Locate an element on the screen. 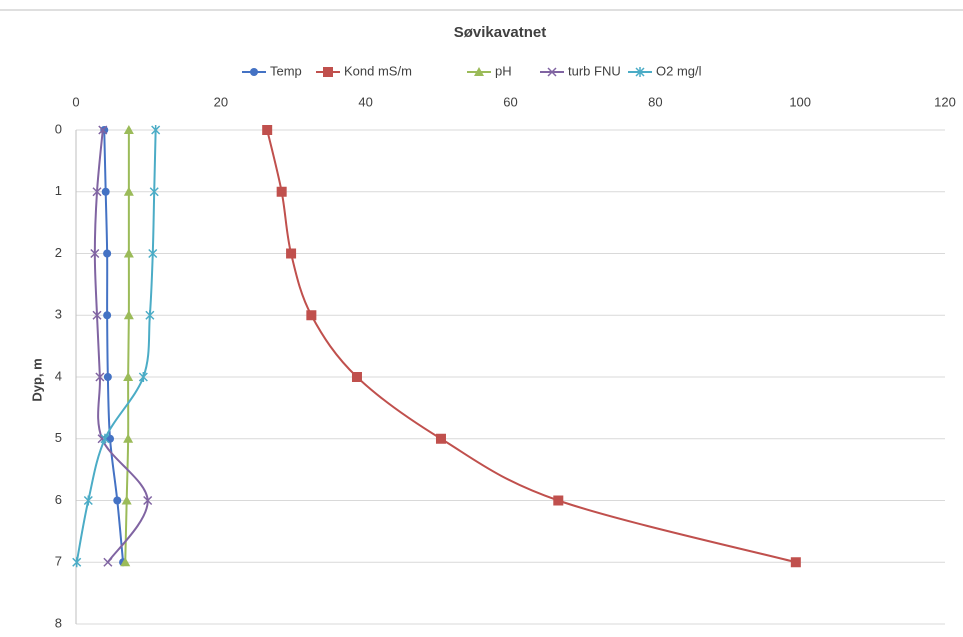 Image resolution: width=963 pixels, height=637 pixels. x-tick-label: 60 is located at coordinates (510, 101).